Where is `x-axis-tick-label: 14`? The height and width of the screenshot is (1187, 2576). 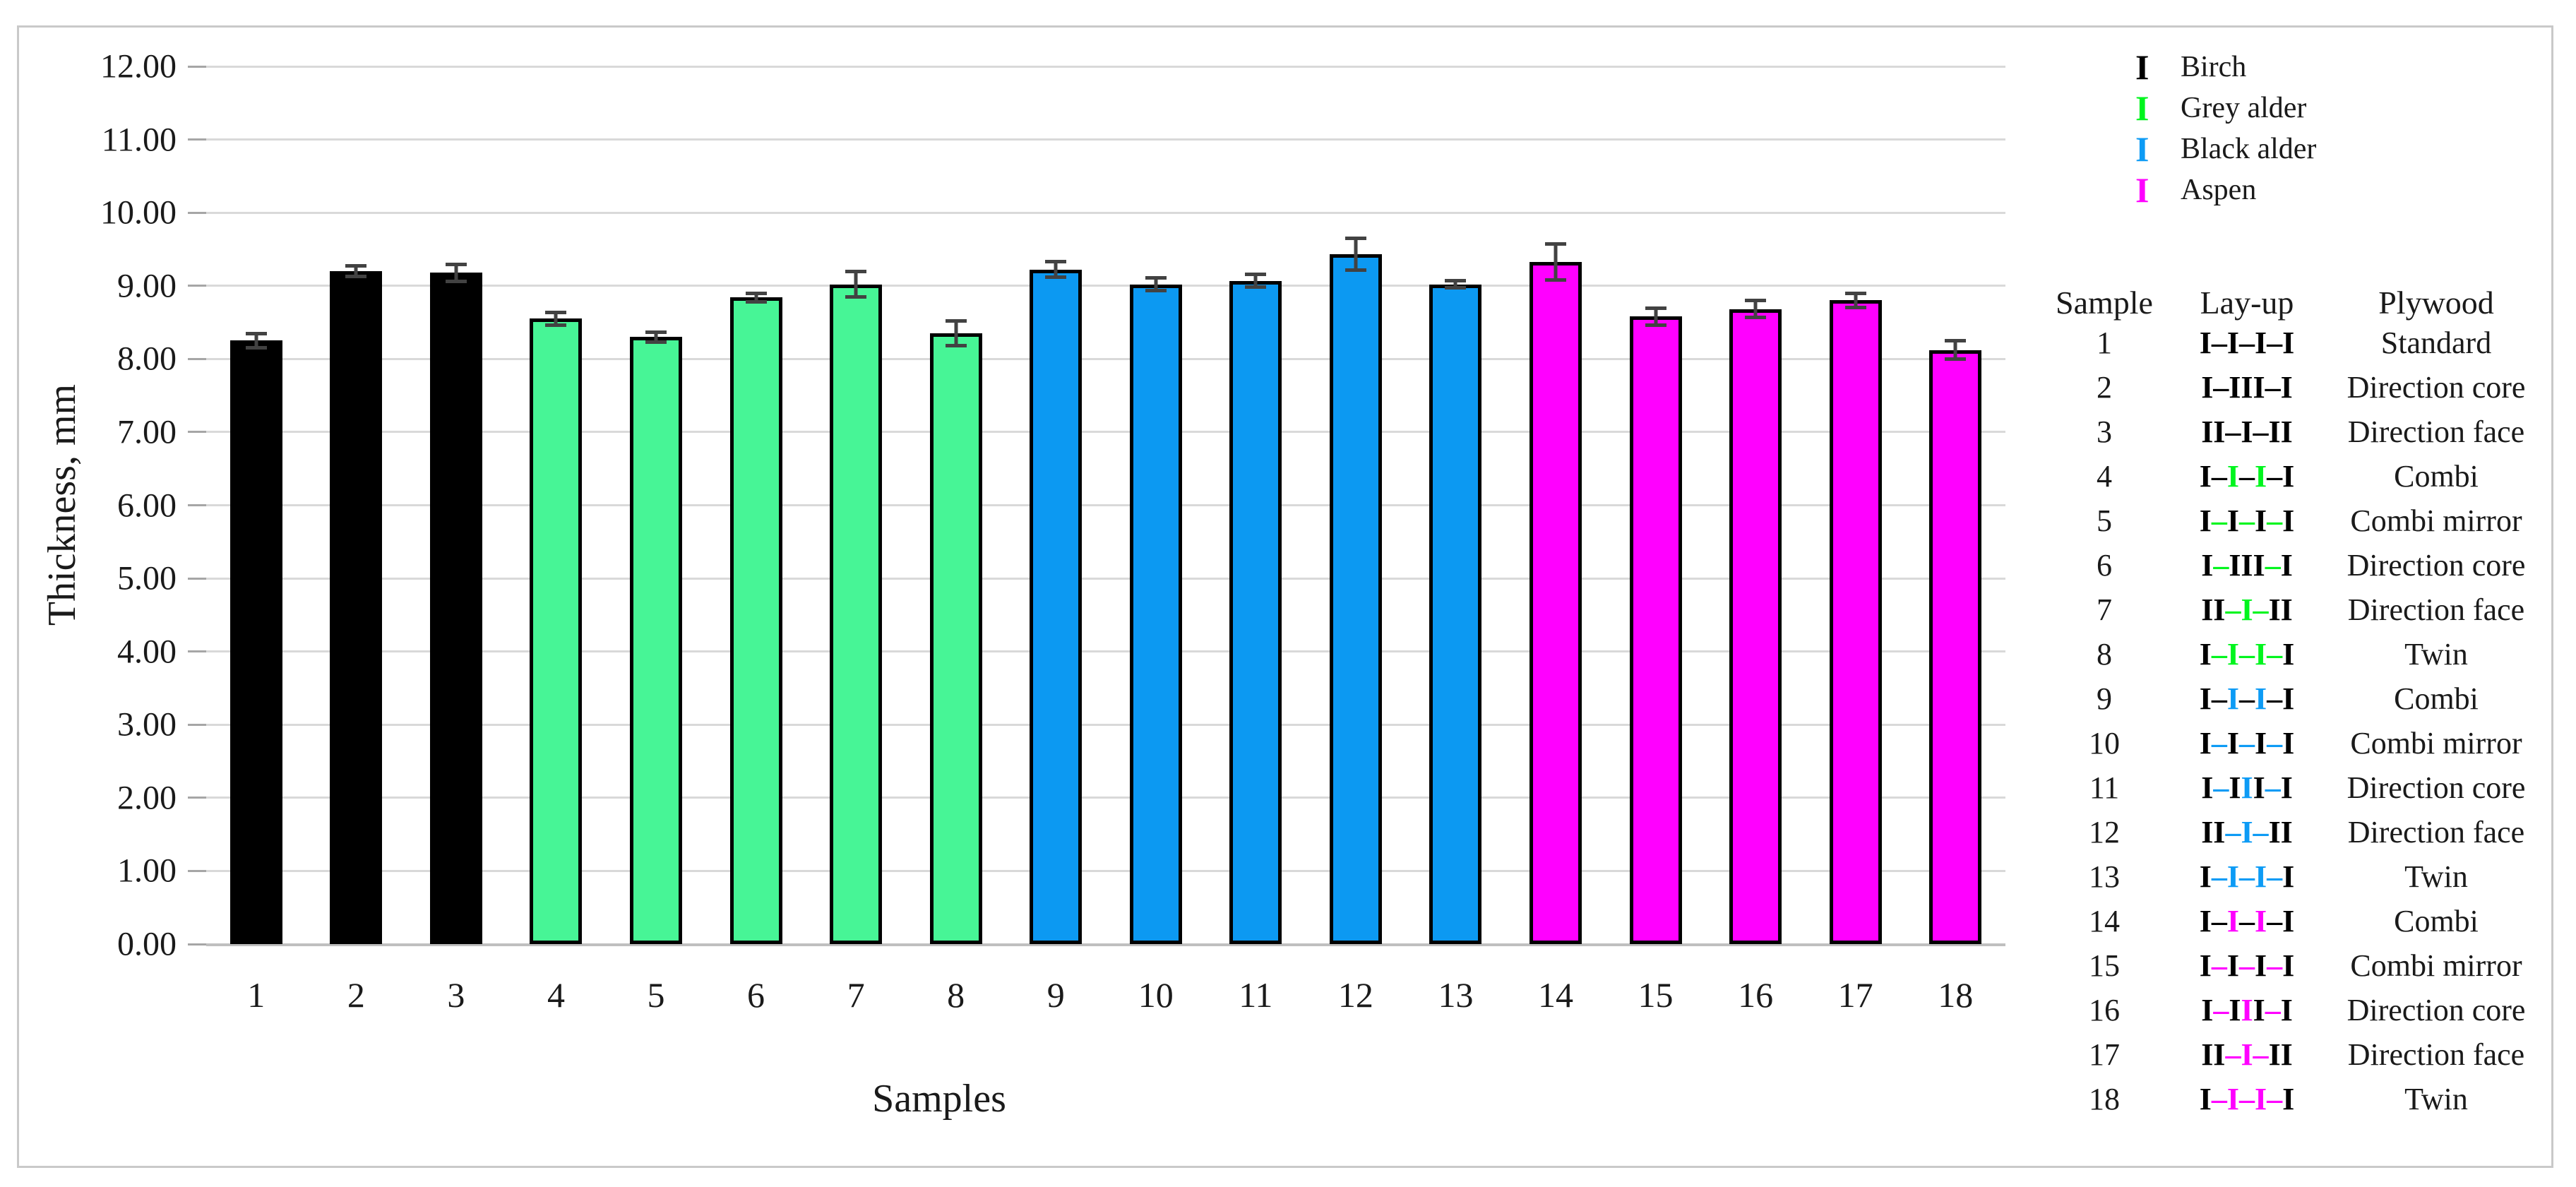
x-axis-tick-label: 14 is located at coordinates (1555, 995).